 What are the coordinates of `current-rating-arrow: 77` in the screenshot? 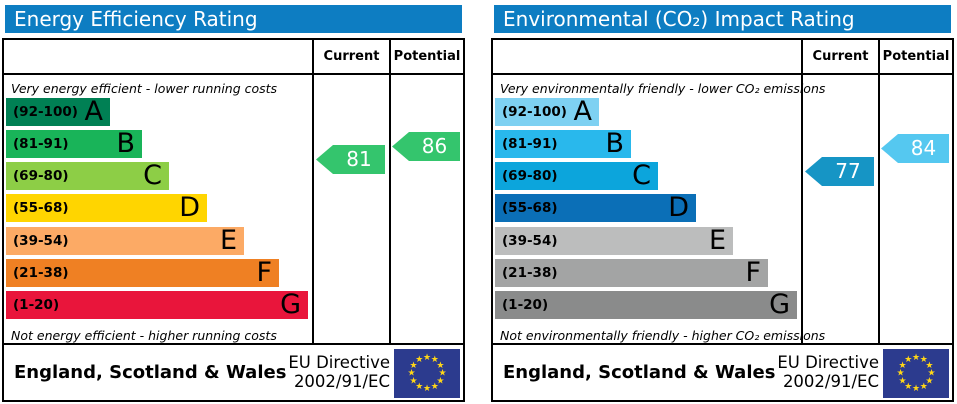 It's located at (839, 171).